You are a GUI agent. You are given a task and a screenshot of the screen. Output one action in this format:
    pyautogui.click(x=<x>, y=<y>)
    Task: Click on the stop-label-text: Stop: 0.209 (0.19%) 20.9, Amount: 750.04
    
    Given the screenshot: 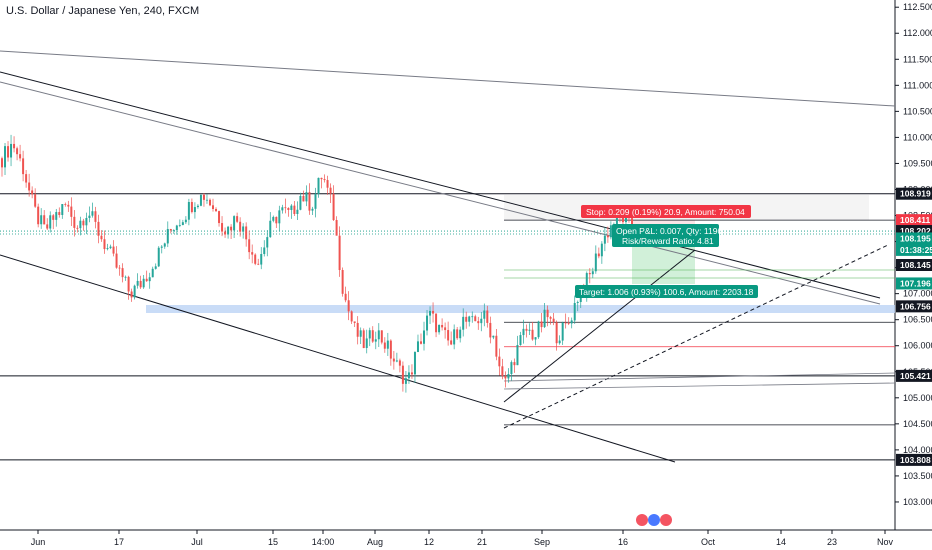 What is the action you would take?
    pyautogui.click(x=665, y=212)
    